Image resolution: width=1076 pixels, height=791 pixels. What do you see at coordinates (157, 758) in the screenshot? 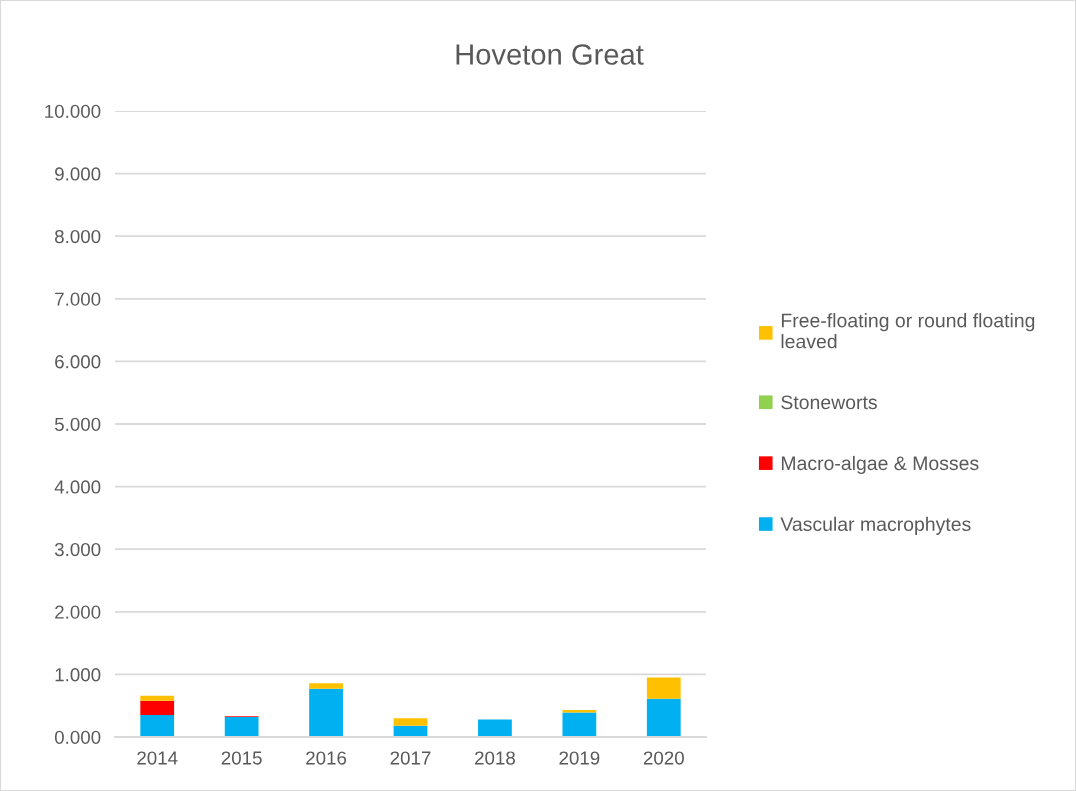
I see `x-tick-label: 2014` at bounding box center [157, 758].